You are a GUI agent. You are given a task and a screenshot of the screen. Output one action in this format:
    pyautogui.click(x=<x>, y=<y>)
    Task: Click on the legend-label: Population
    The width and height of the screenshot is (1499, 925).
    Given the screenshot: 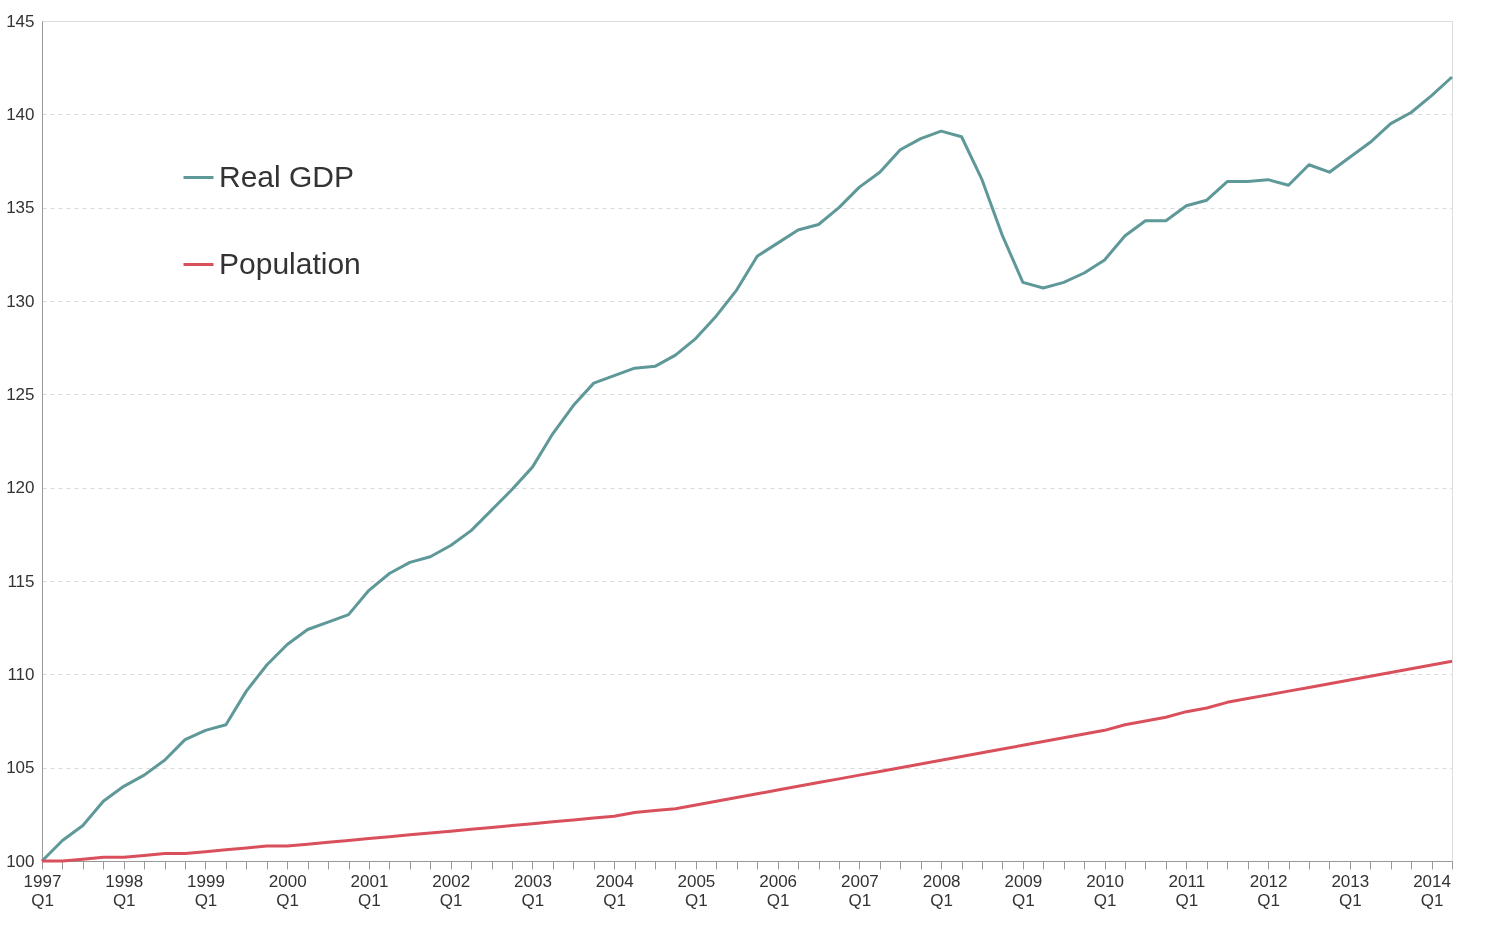 What is the action you would take?
    pyautogui.click(x=290, y=263)
    